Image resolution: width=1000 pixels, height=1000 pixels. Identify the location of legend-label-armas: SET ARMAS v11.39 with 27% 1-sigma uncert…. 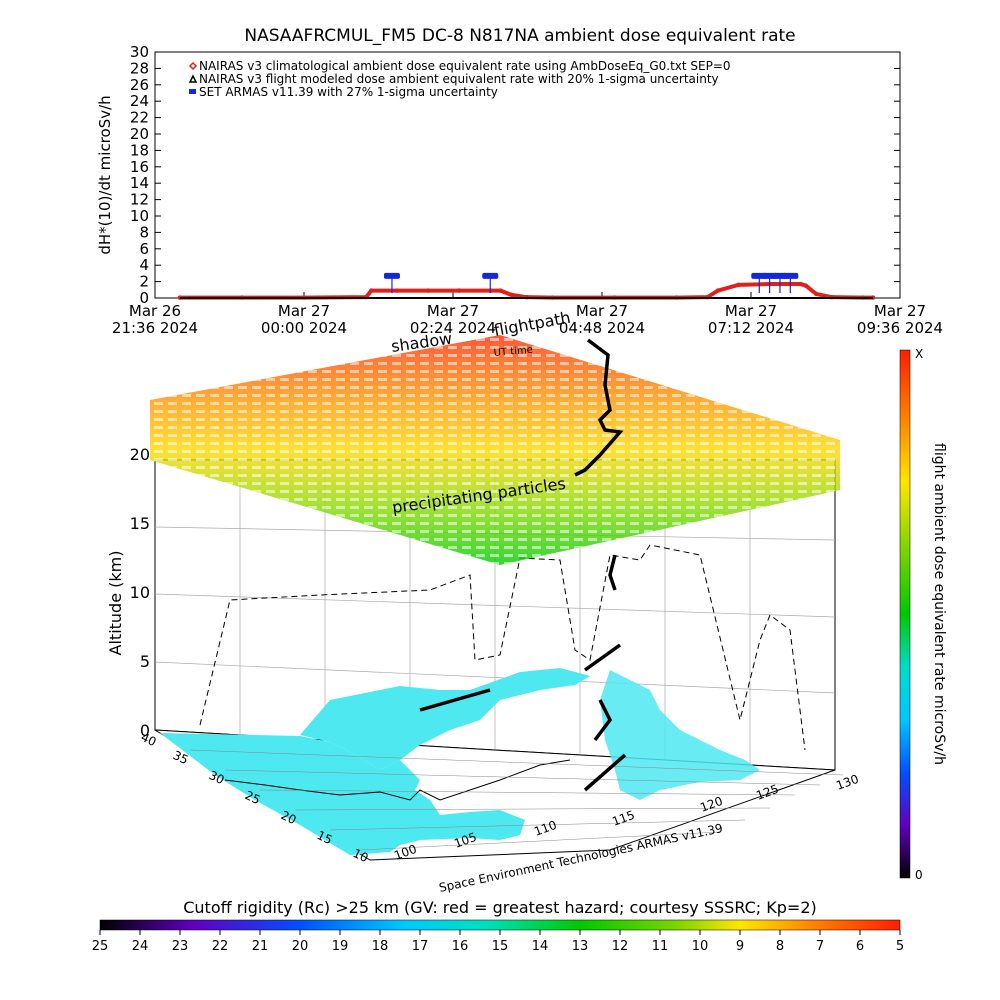
(348, 92).